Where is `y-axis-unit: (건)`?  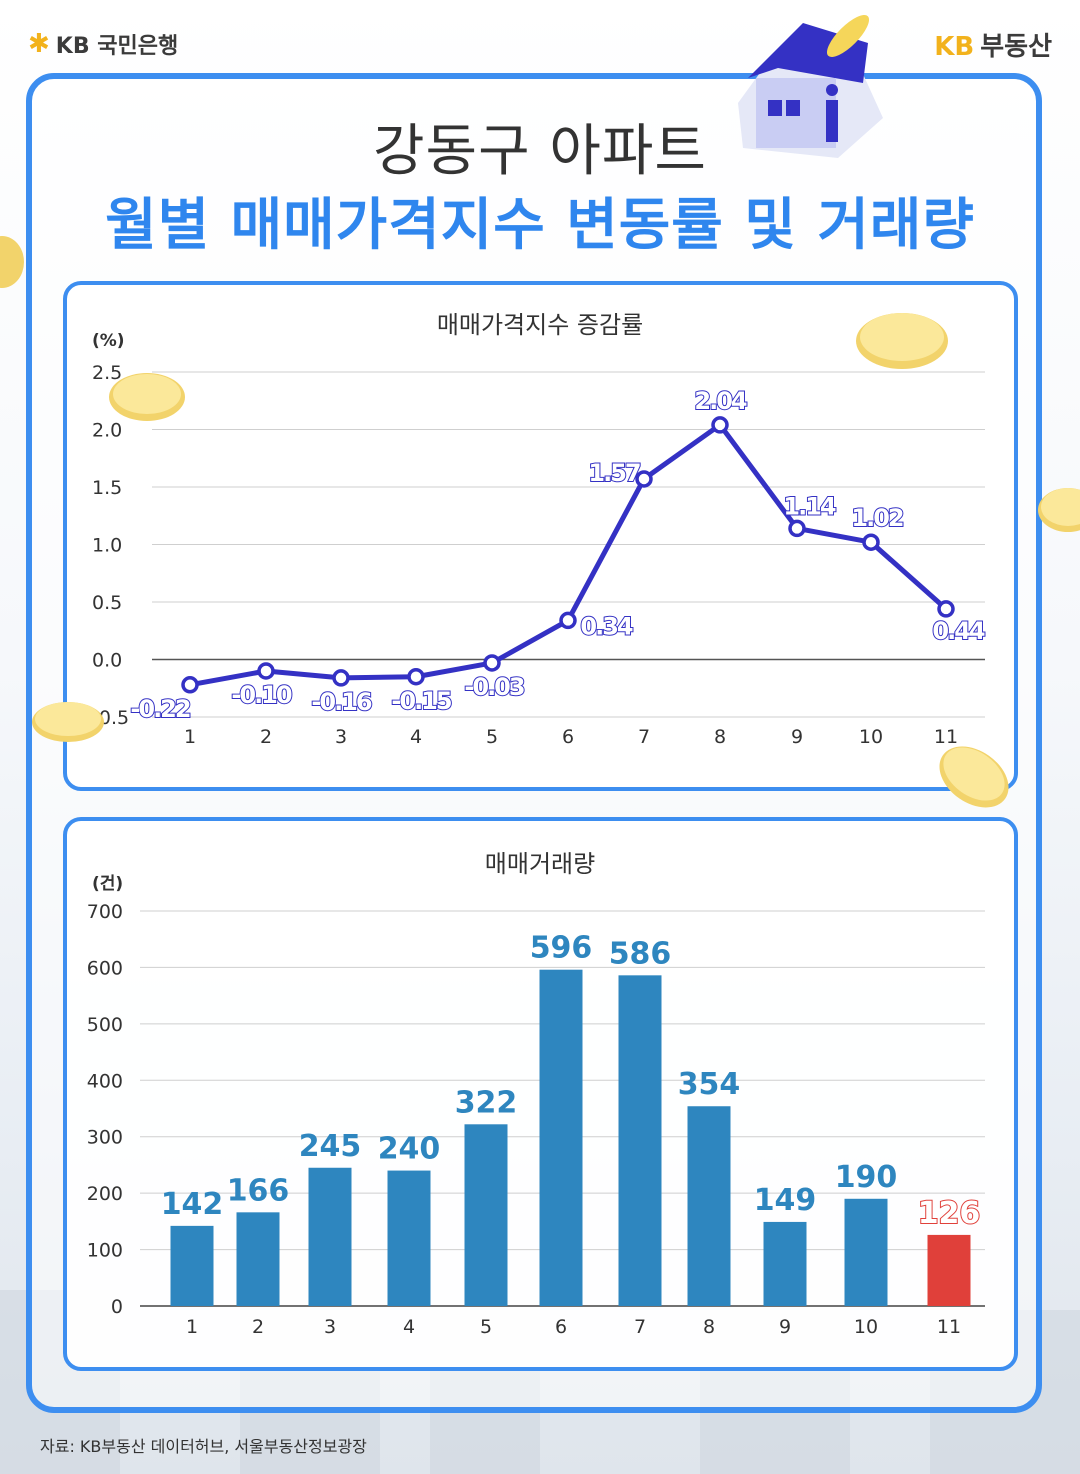
y-axis-unit: (건) is located at coordinates (107, 884).